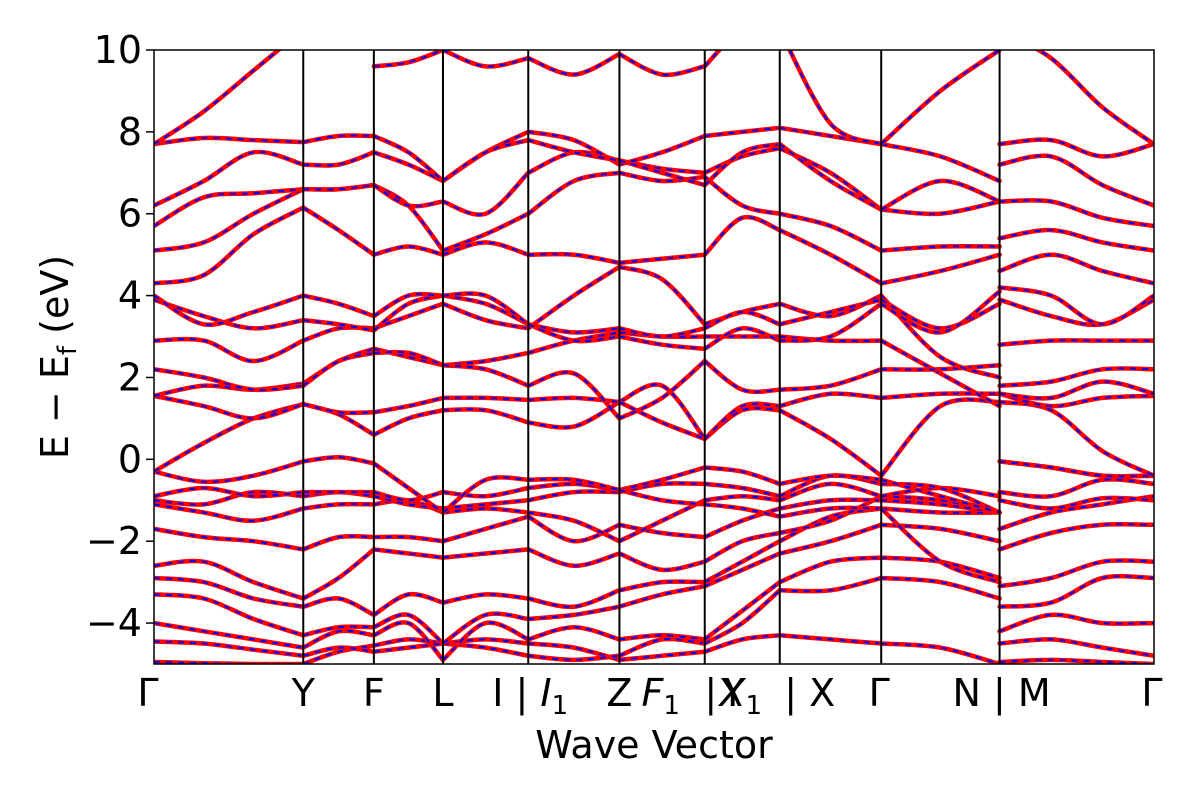 This screenshot has width=1200, height=800. I want to click on k-label-10: Γ, so click(1151, 693).